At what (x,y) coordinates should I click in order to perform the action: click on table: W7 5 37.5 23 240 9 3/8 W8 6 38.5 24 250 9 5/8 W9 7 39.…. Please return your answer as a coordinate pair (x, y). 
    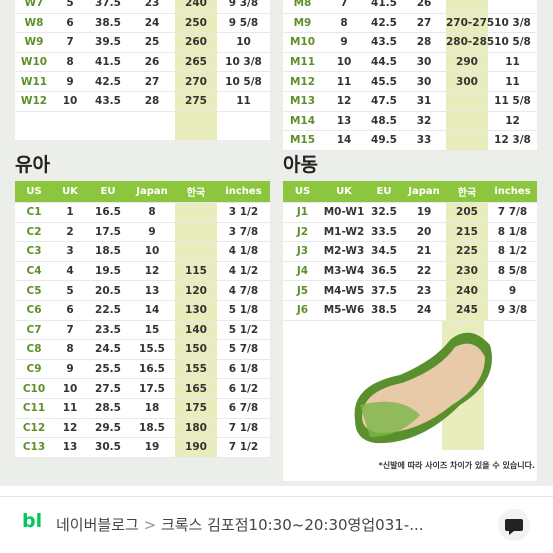
    Looking at the image, I should click on (142, 56).